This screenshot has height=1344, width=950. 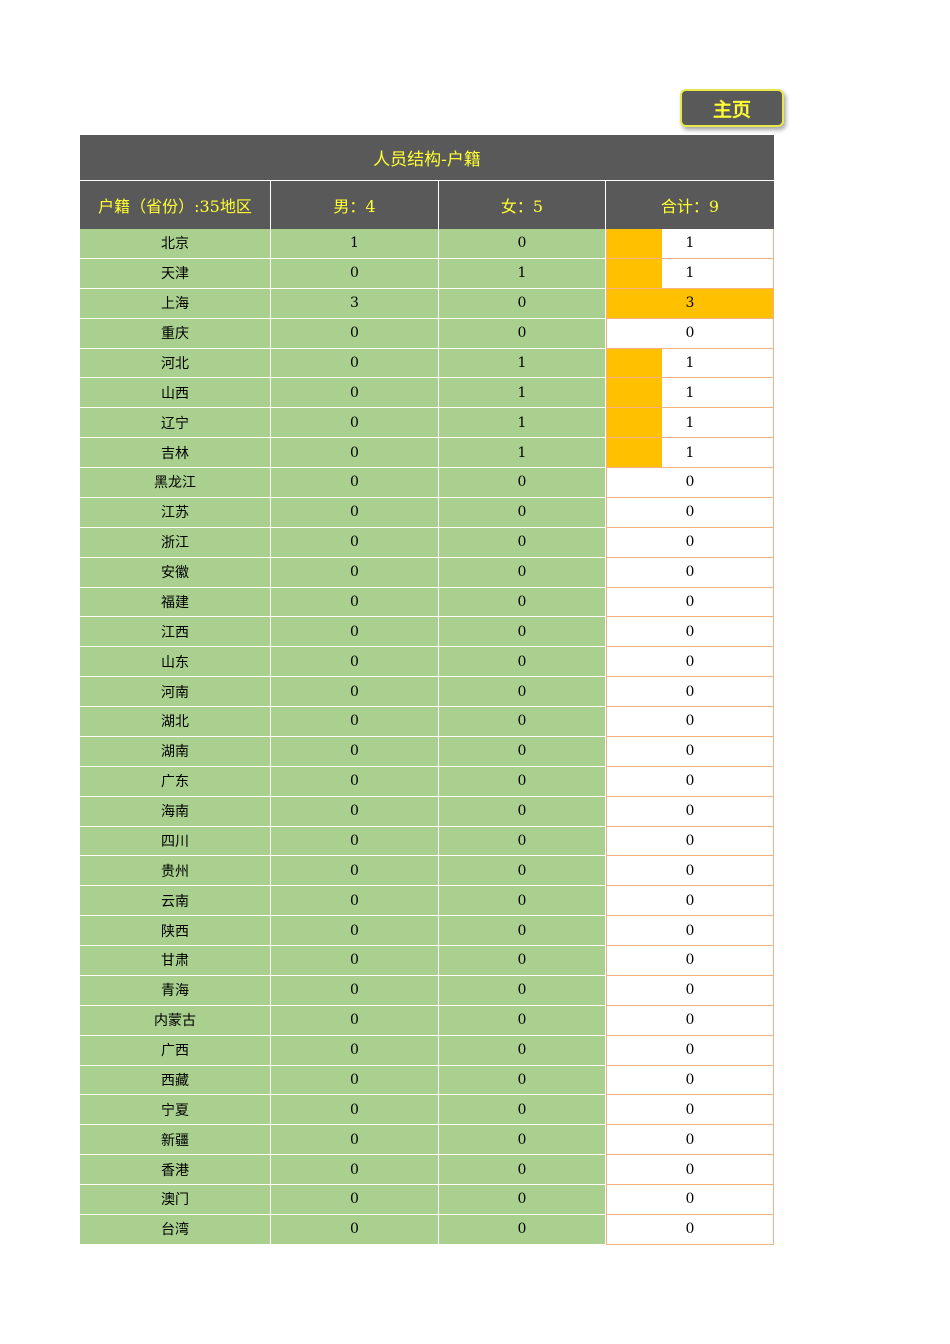 I want to click on province-cell: 甘肃, so click(x=175, y=961).